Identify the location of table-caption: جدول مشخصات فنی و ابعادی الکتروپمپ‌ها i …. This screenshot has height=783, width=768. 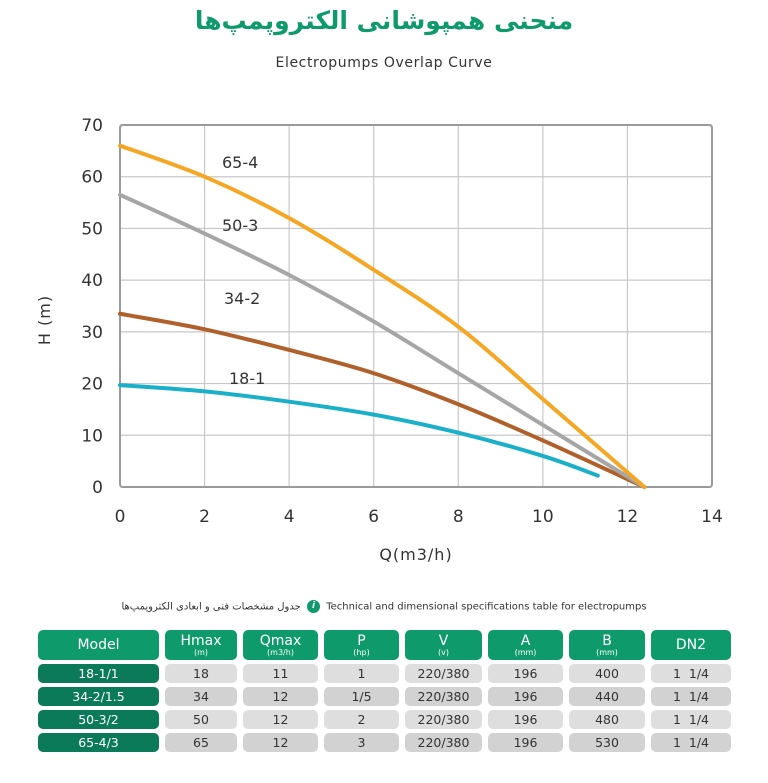
(384, 606).